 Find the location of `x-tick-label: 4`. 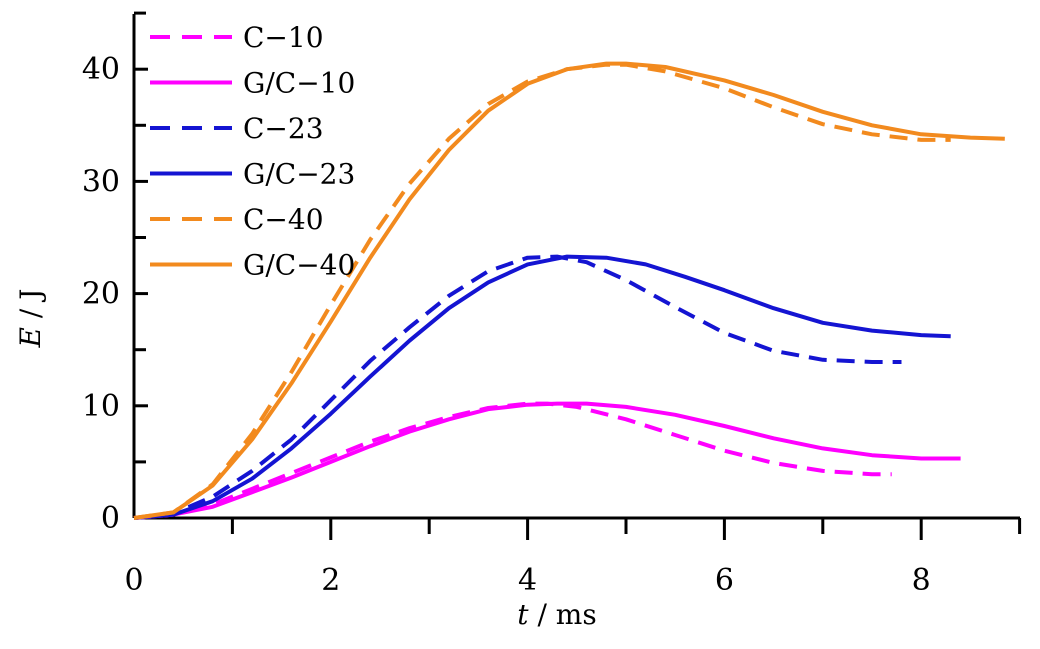

x-tick-label: 4 is located at coordinates (527, 580).